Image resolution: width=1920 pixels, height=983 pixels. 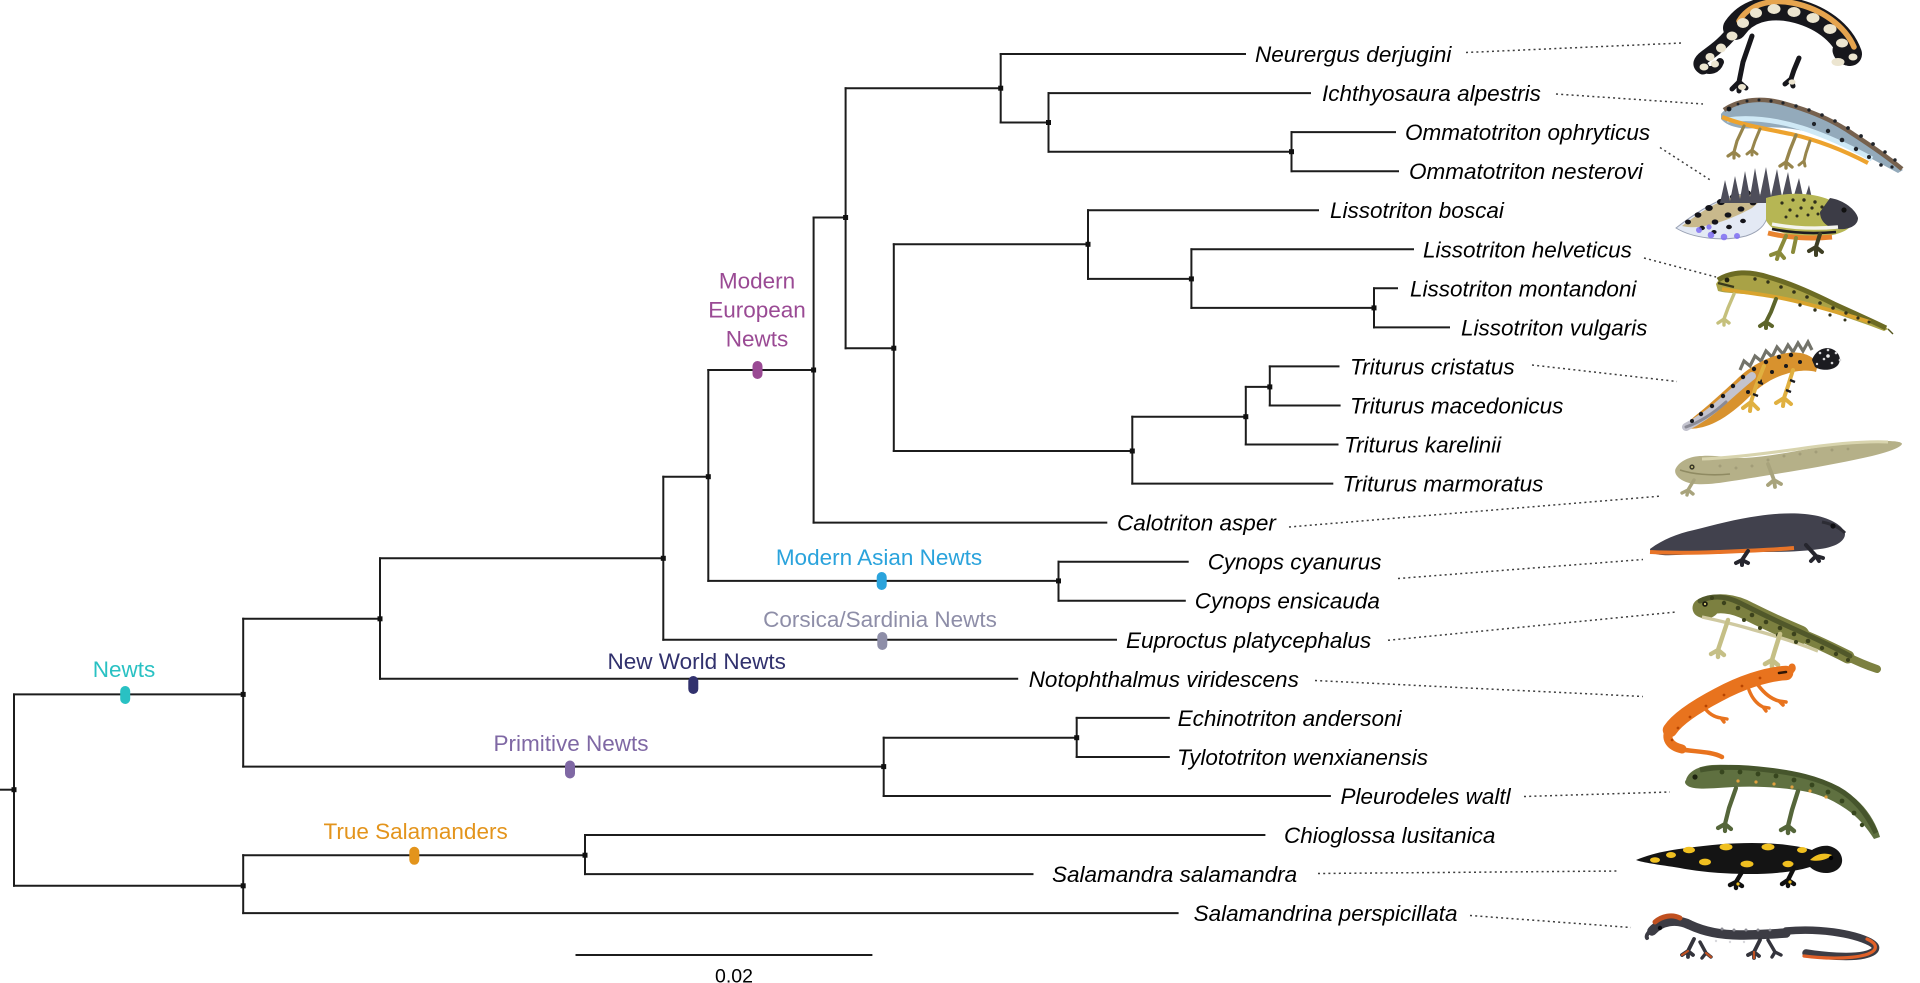 I want to click on svg-text: Triturus cristatus, so click(x=1432, y=366).